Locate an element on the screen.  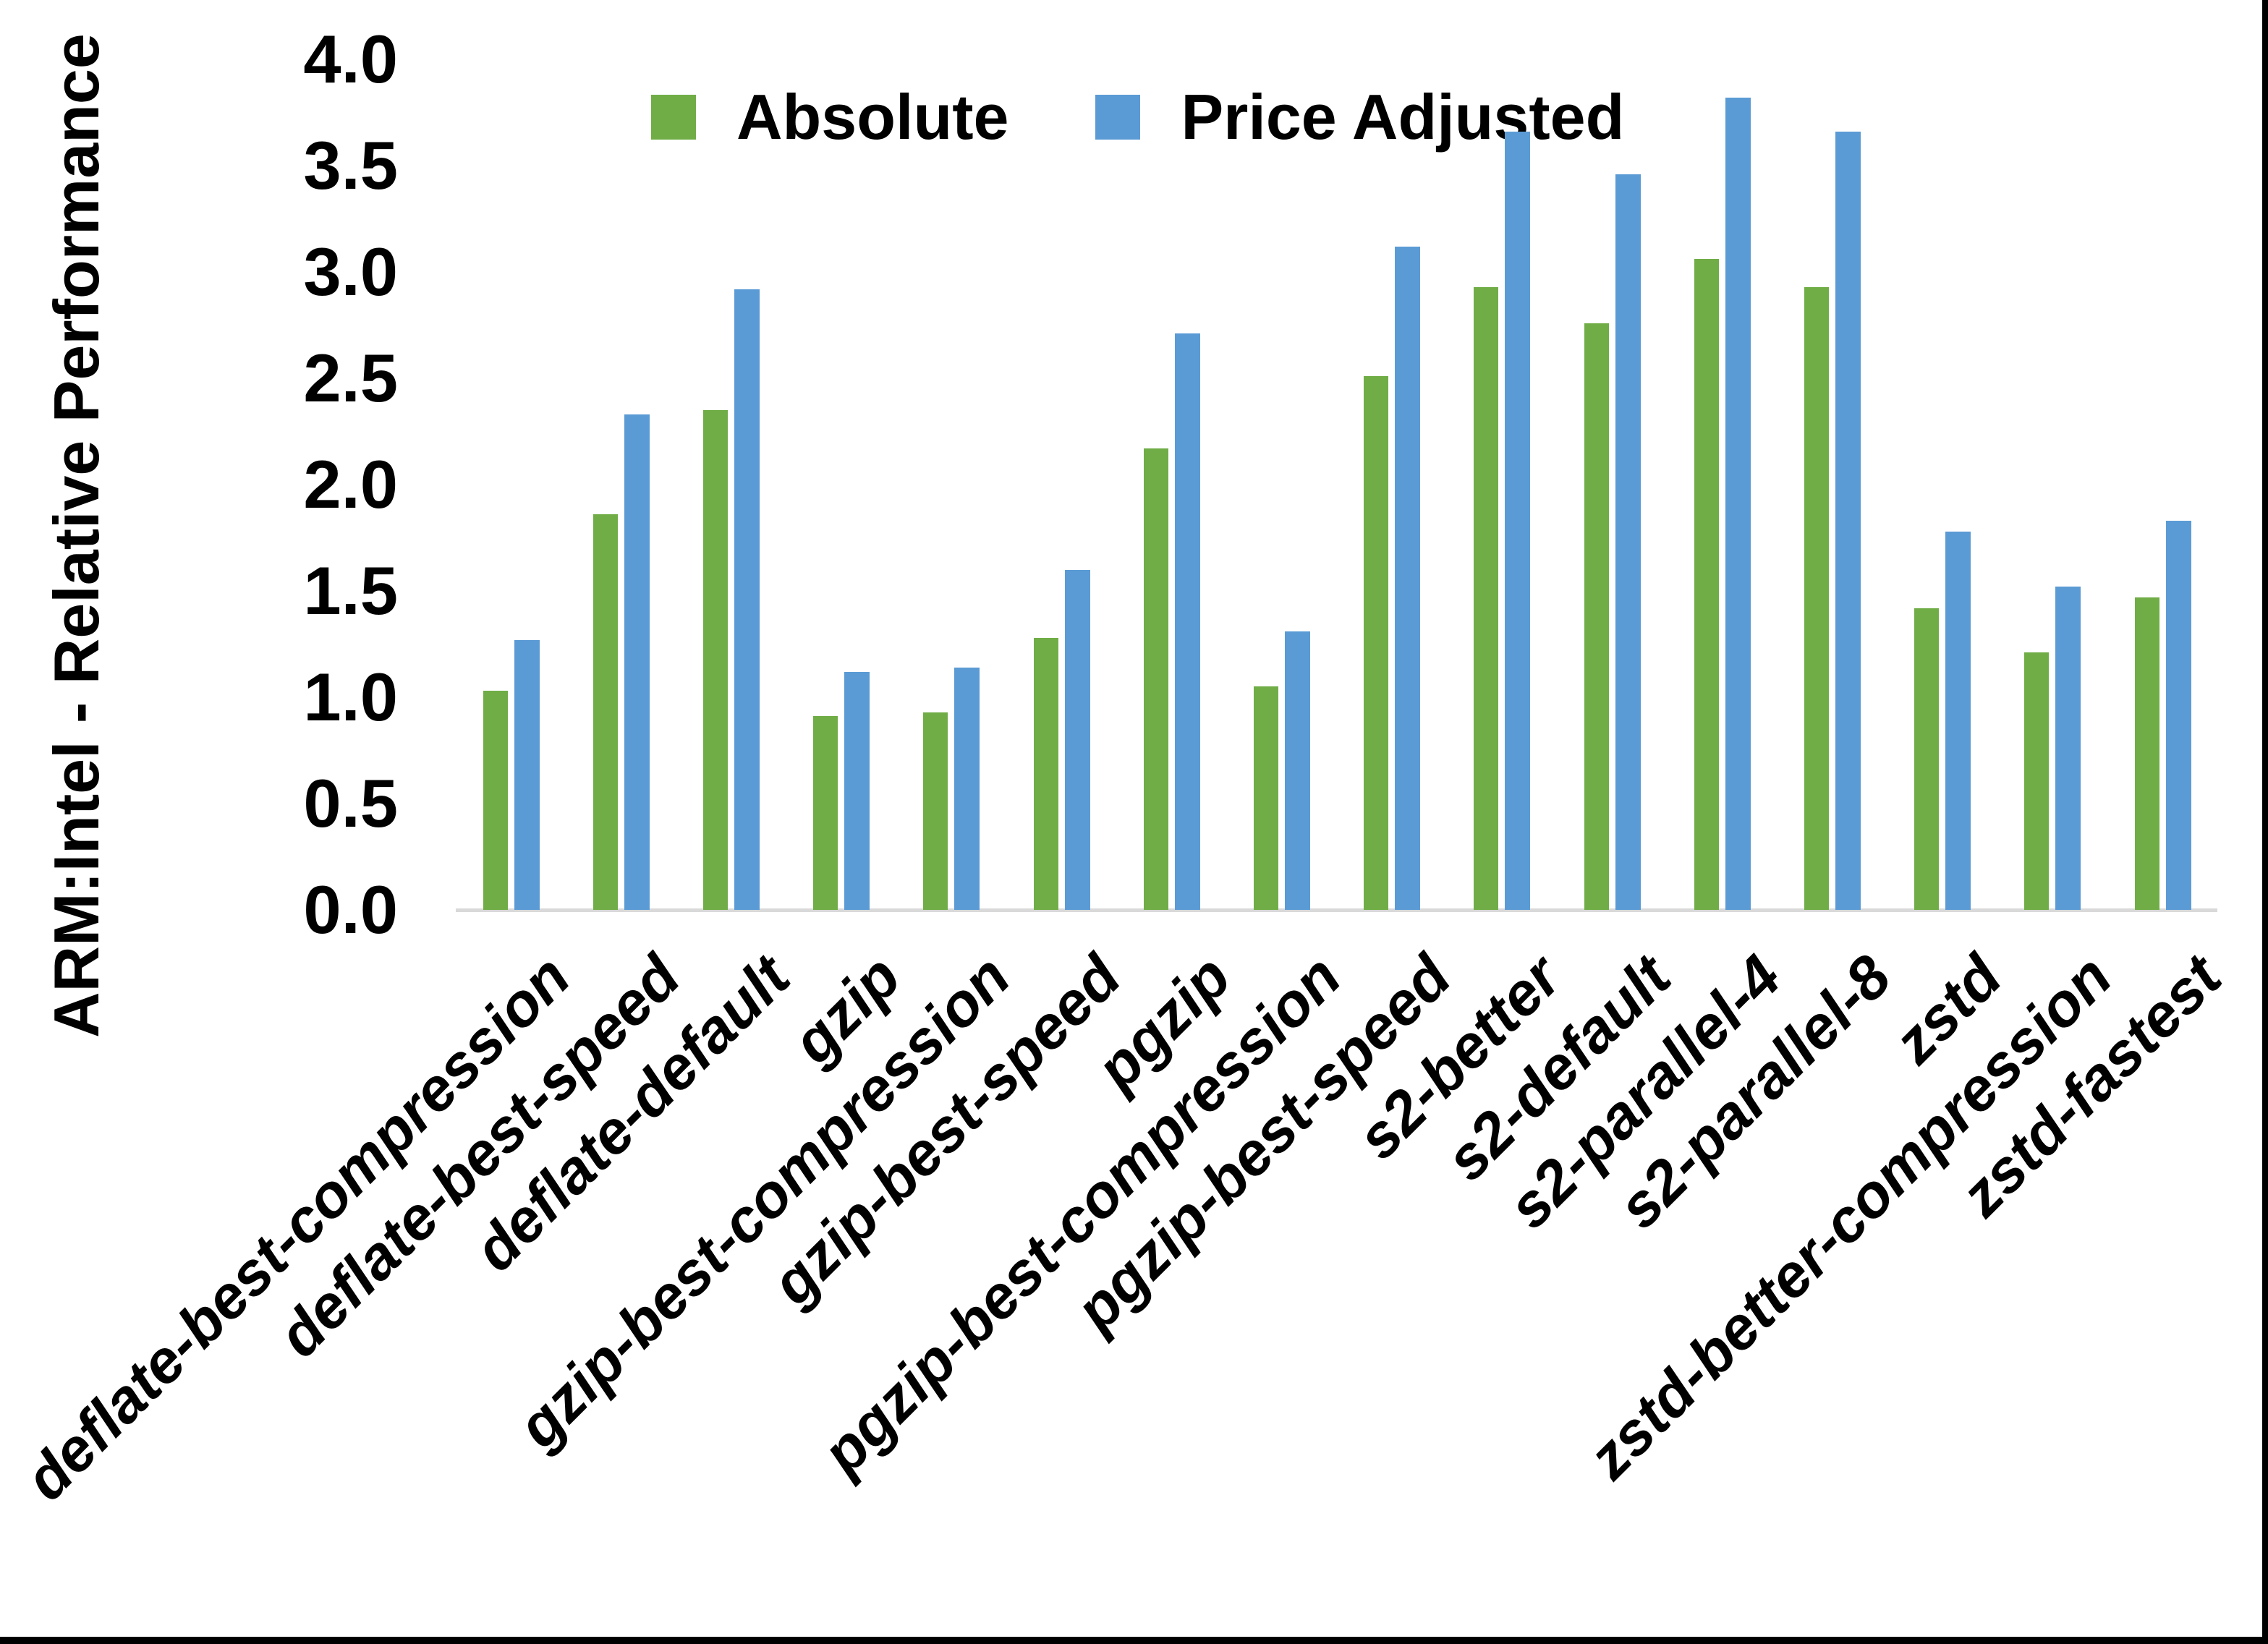
bar-price-adjusted-gzip is located at coordinates (857, 791).